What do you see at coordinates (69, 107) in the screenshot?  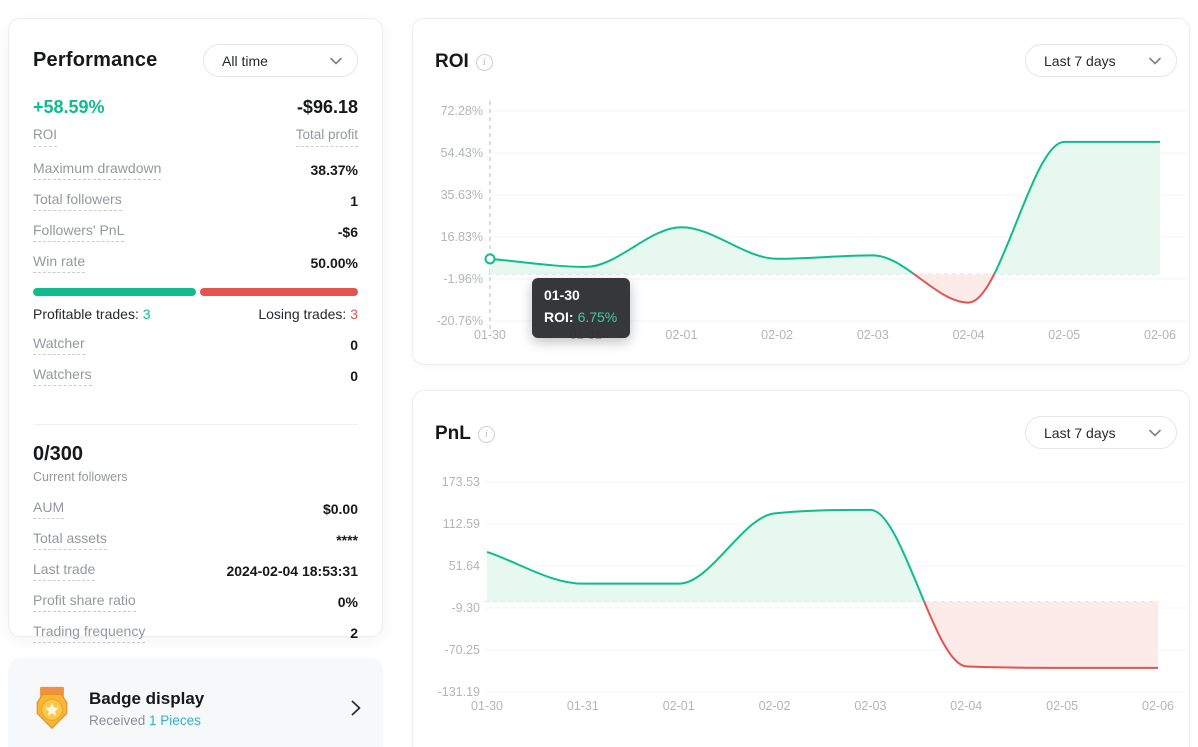 I see `roi-big-value: +58.59%` at bounding box center [69, 107].